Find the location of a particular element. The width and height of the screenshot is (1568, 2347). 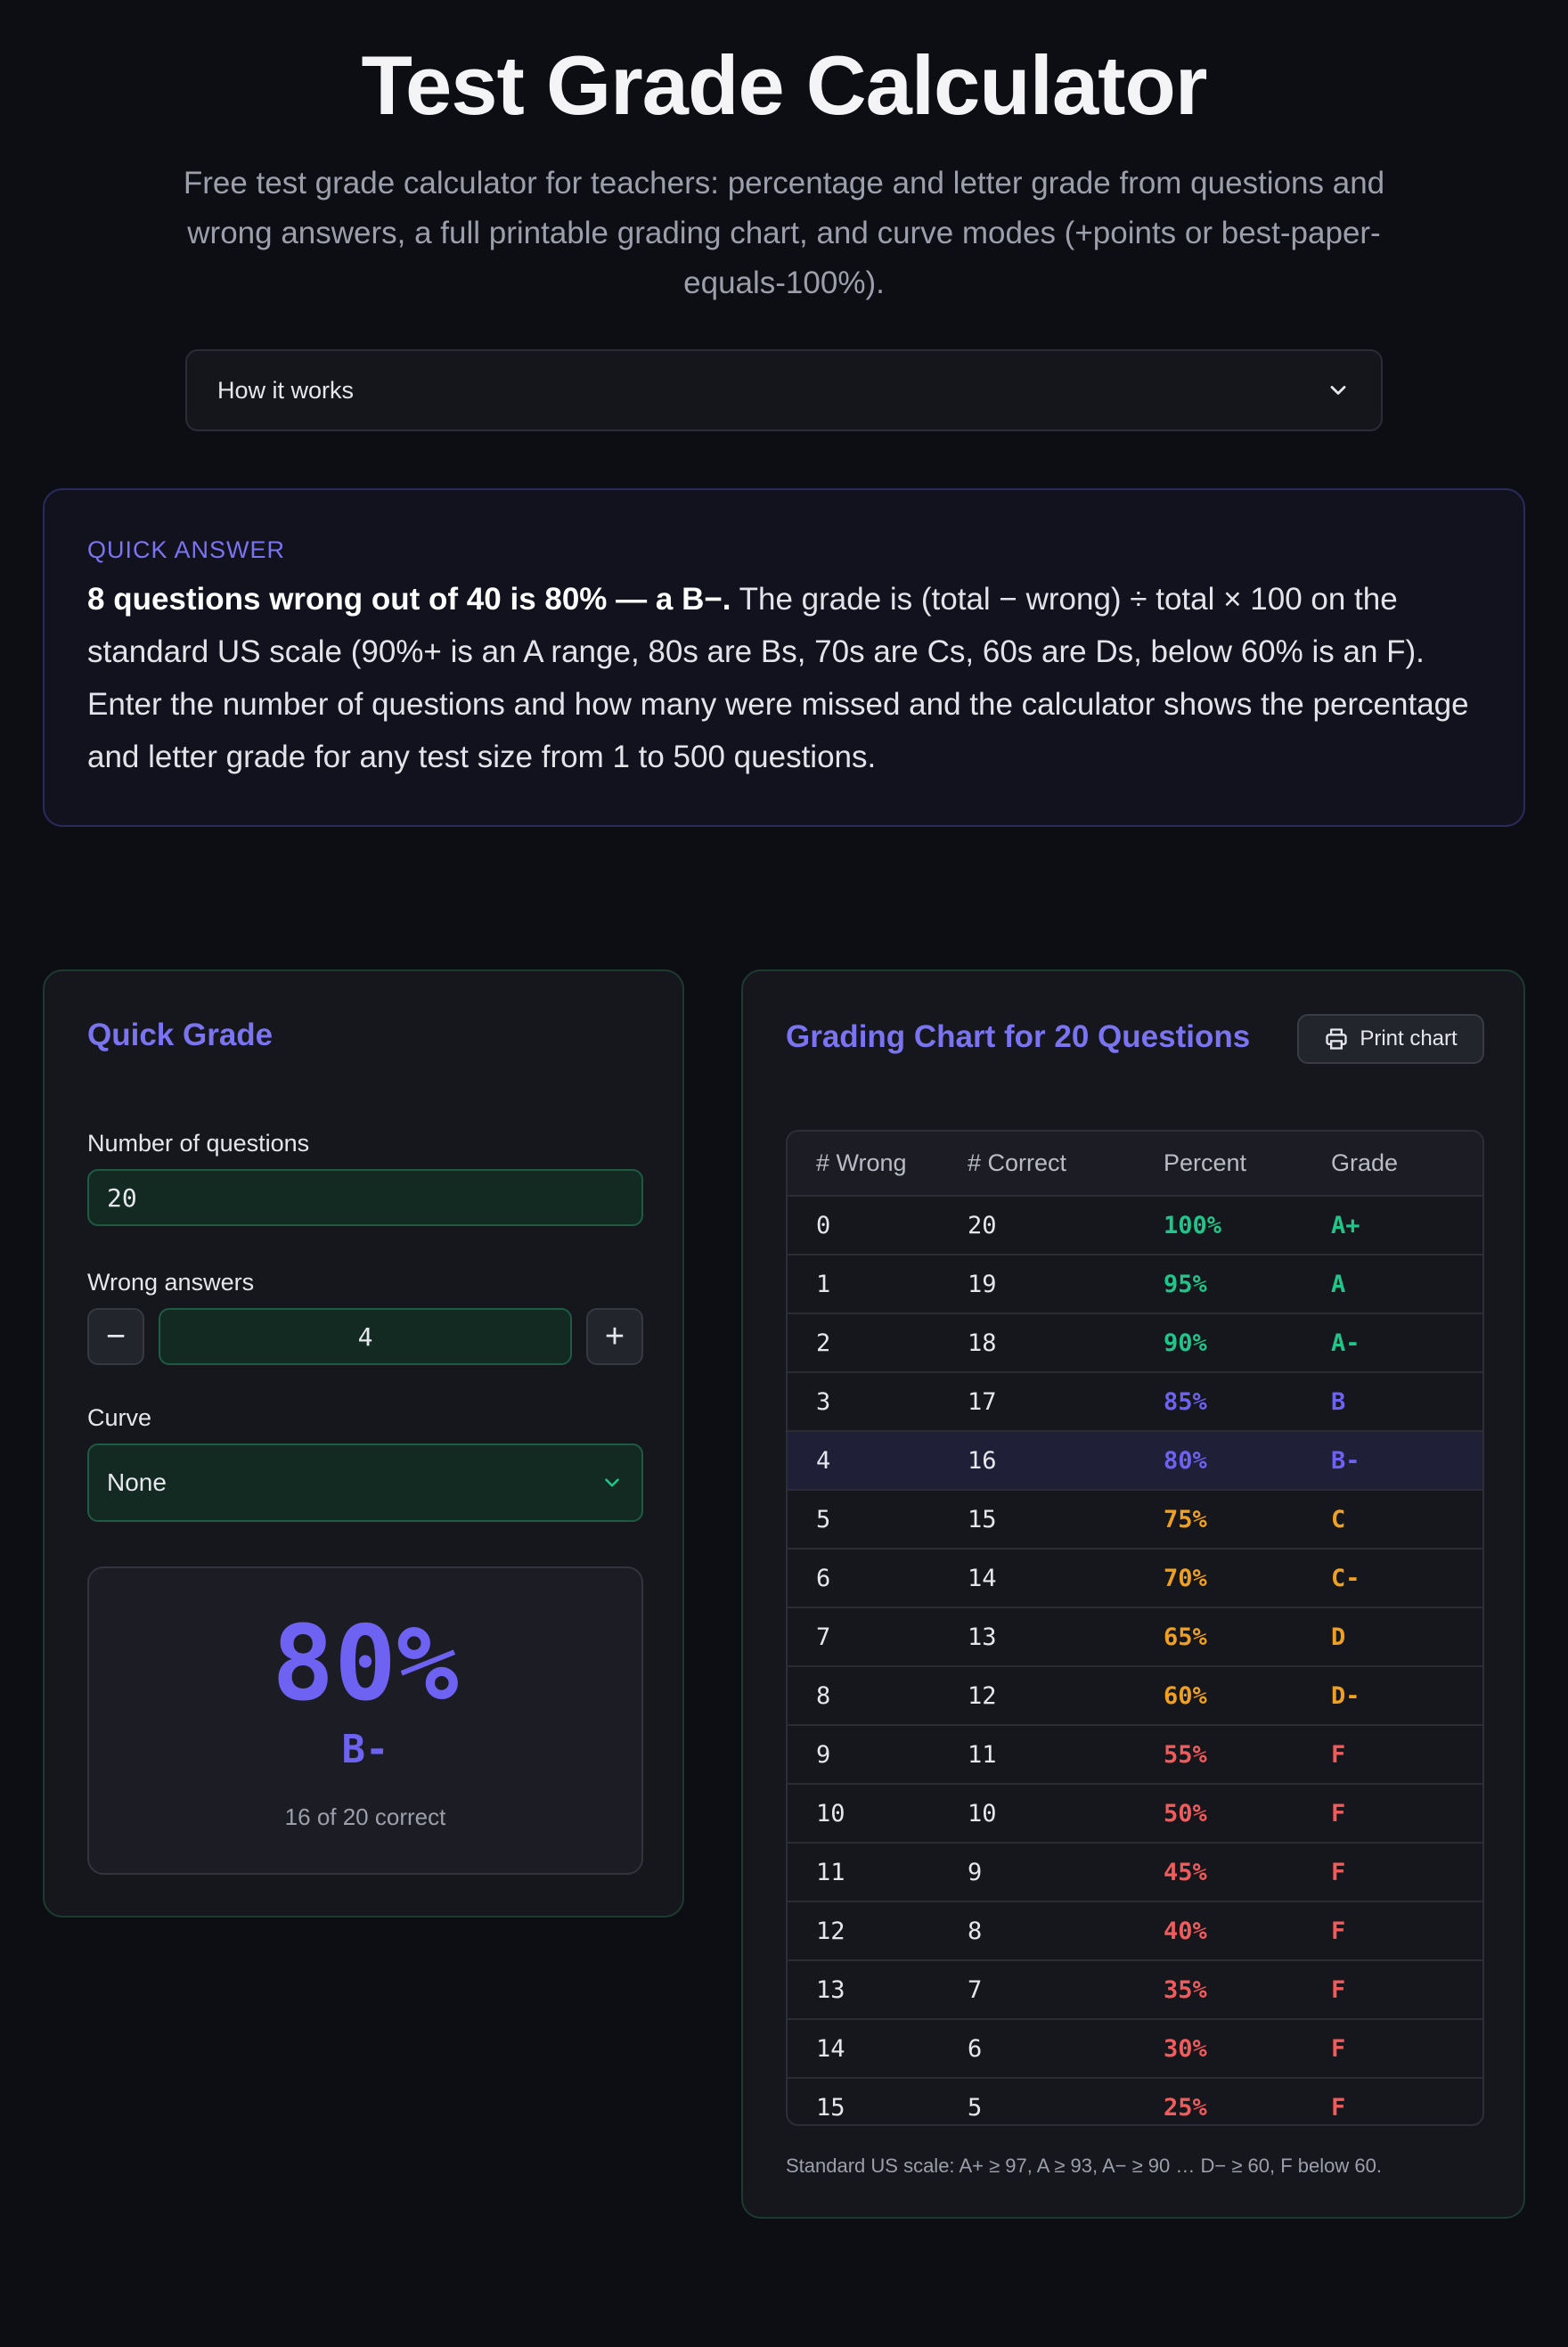

percent-cell: 70% is located at coordinates (1247, 1578).